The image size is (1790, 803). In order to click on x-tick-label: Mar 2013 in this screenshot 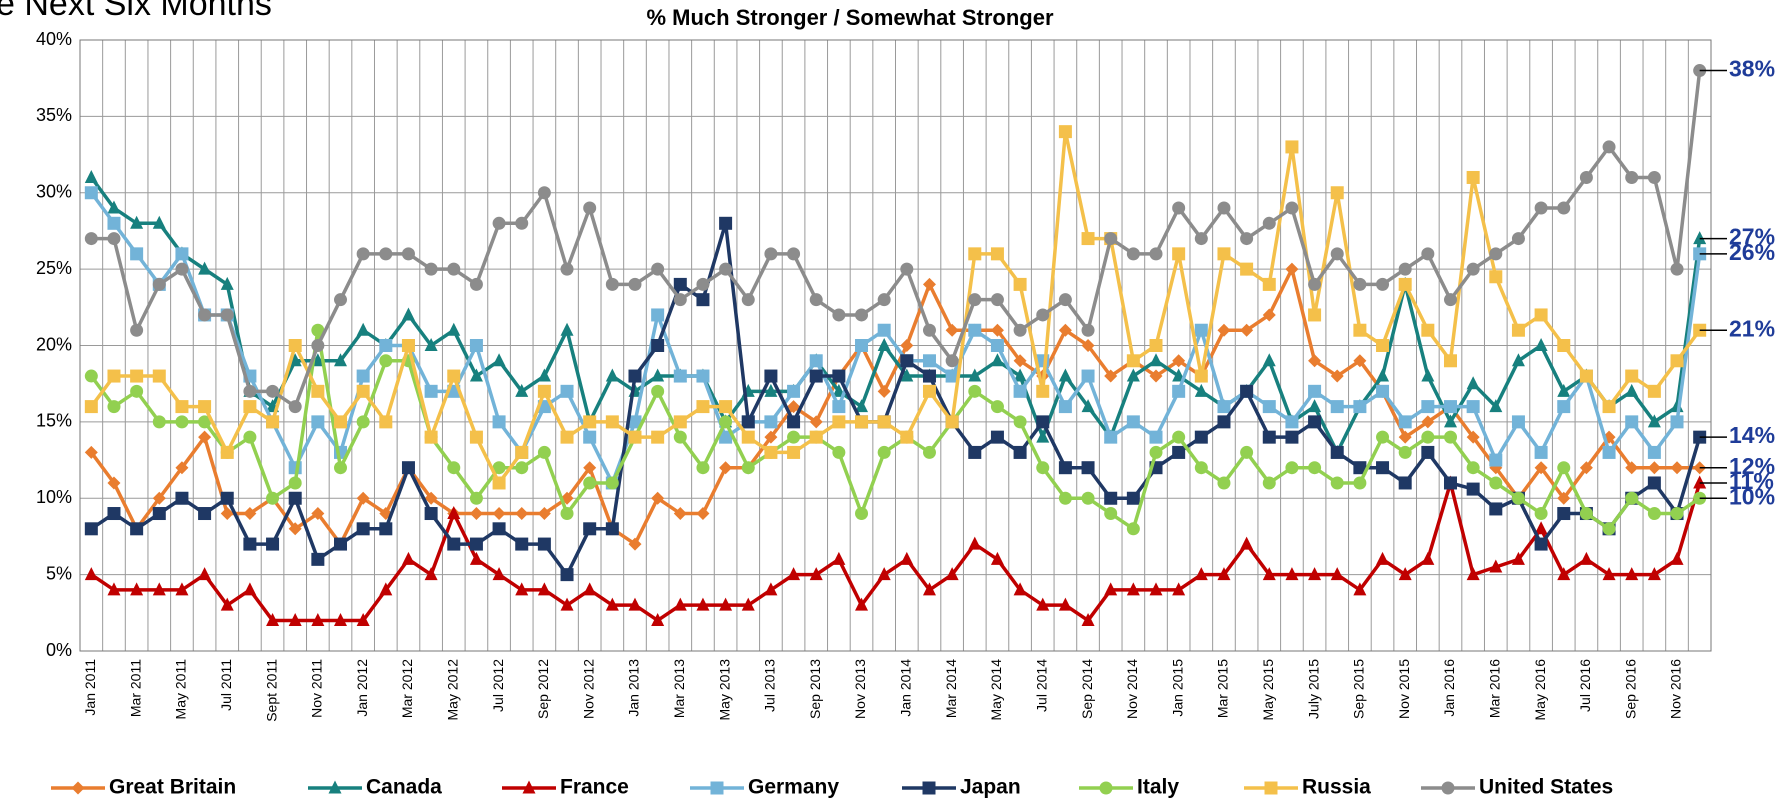, I will do `click(679, 688)`.